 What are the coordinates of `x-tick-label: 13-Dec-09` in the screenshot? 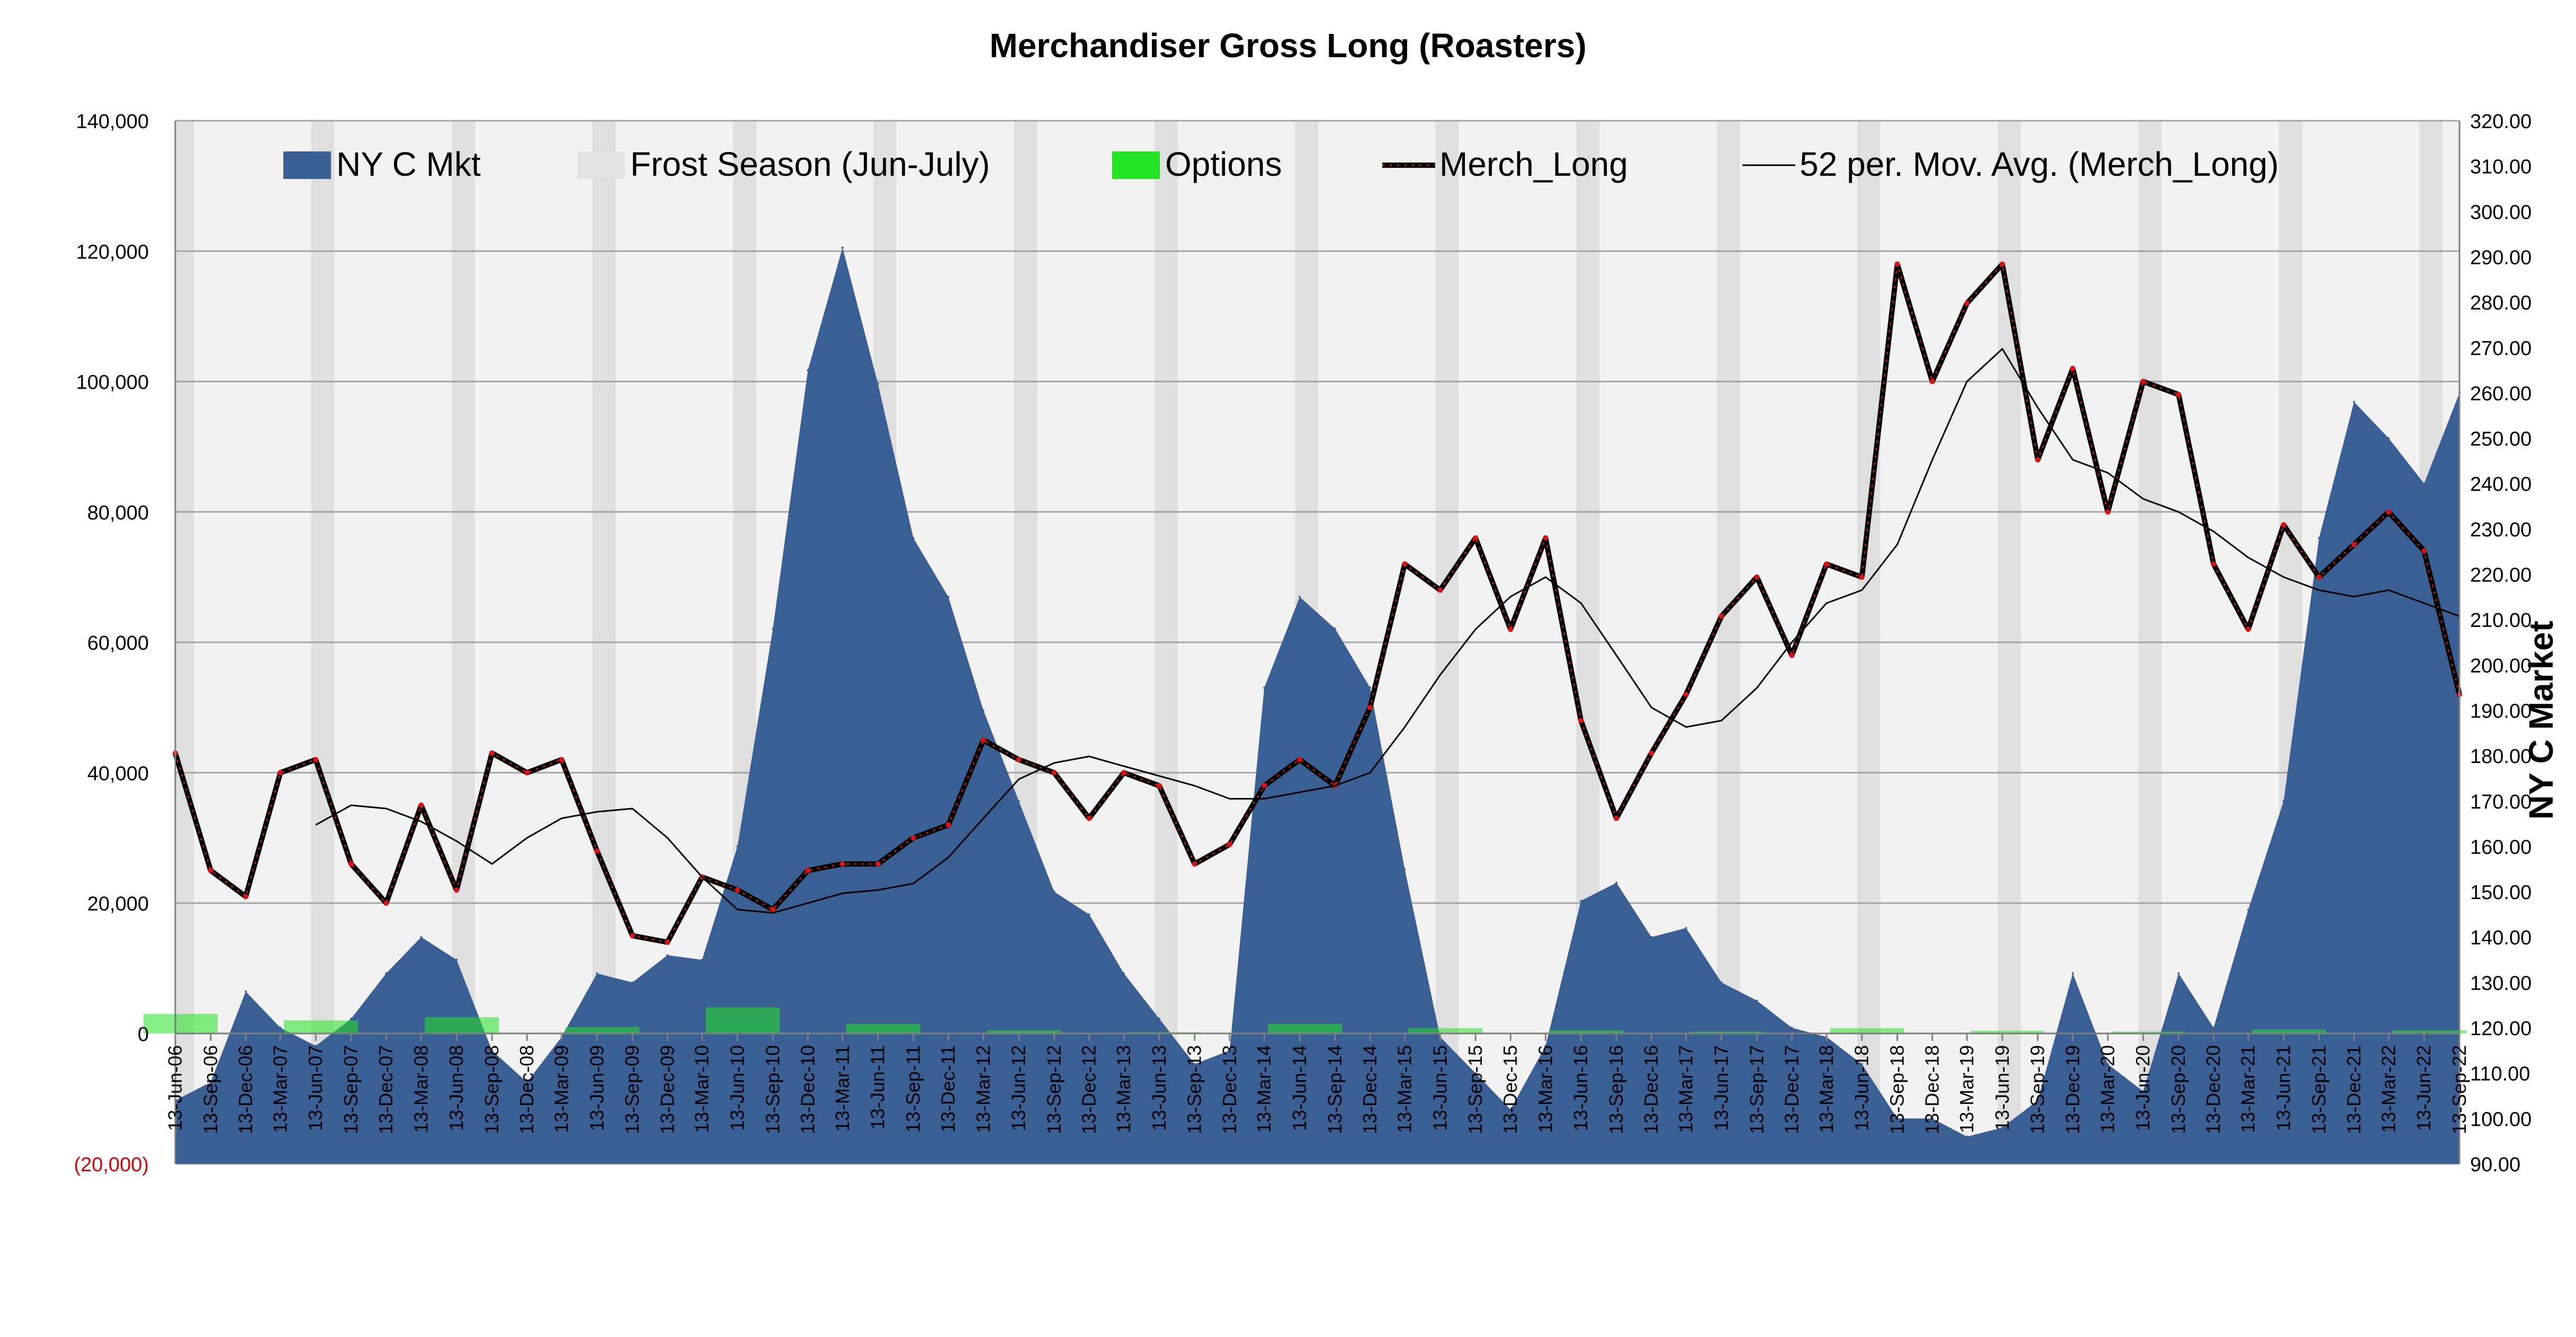 It's located at (667, 1090).